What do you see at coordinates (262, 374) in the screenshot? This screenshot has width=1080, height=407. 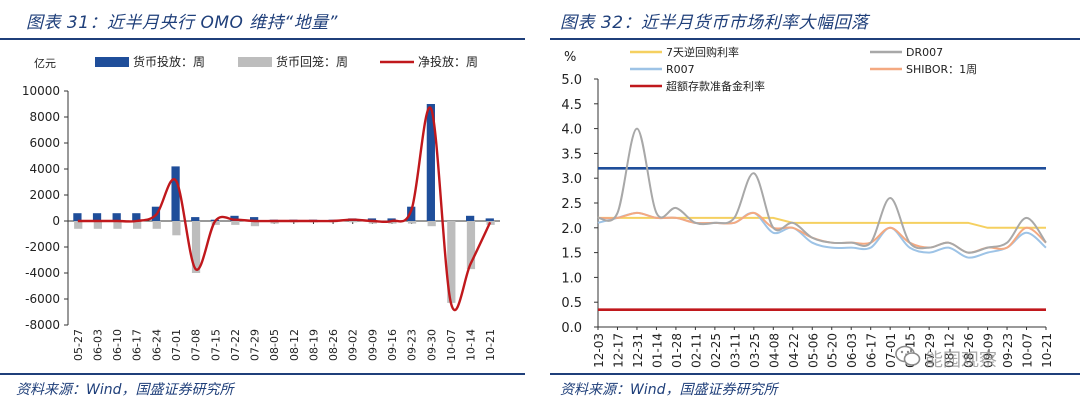 I see `source-divider` at bounding box center [262, 374].